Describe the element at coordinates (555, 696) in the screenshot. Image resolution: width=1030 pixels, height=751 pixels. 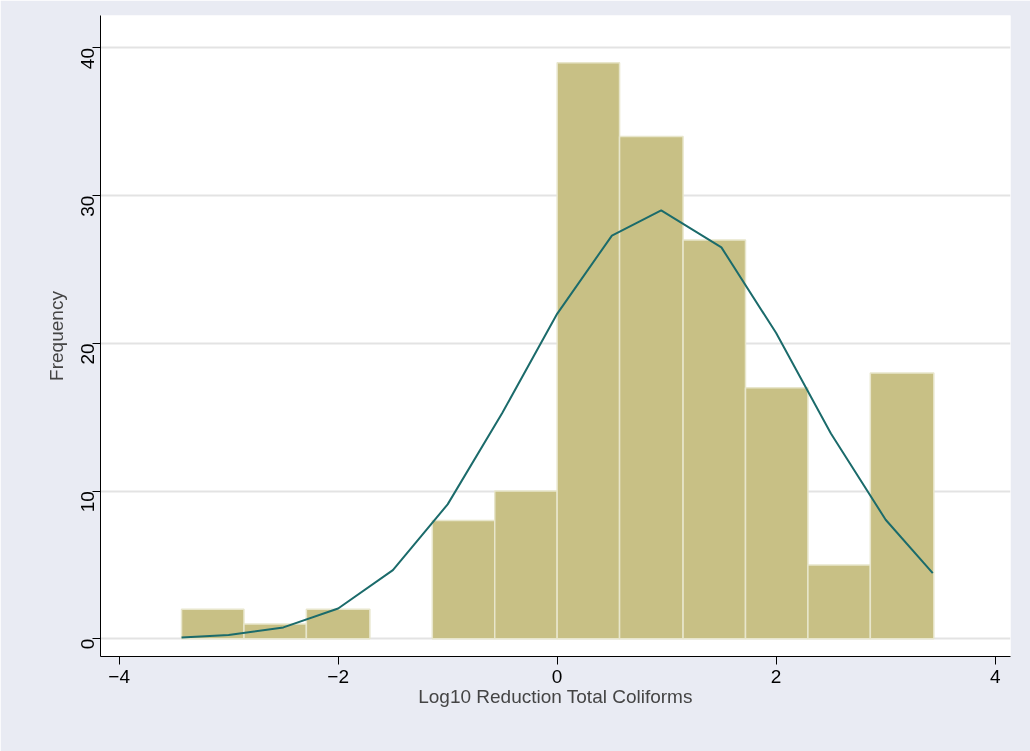
I see `x-axis-title: Log10 Reduction Total Coliforms` at that location.